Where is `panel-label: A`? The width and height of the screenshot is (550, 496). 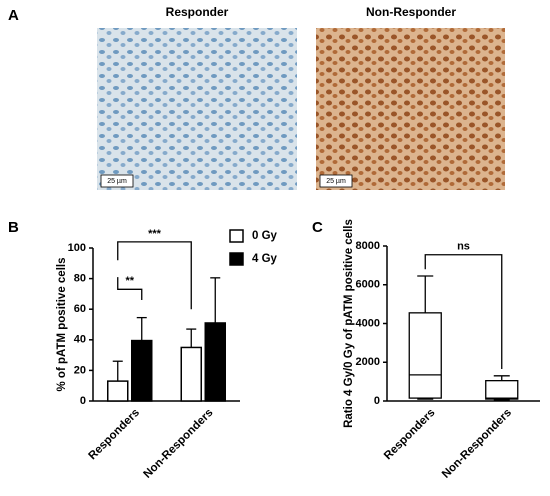 panel-label: A is located at coordinates (13, 15).